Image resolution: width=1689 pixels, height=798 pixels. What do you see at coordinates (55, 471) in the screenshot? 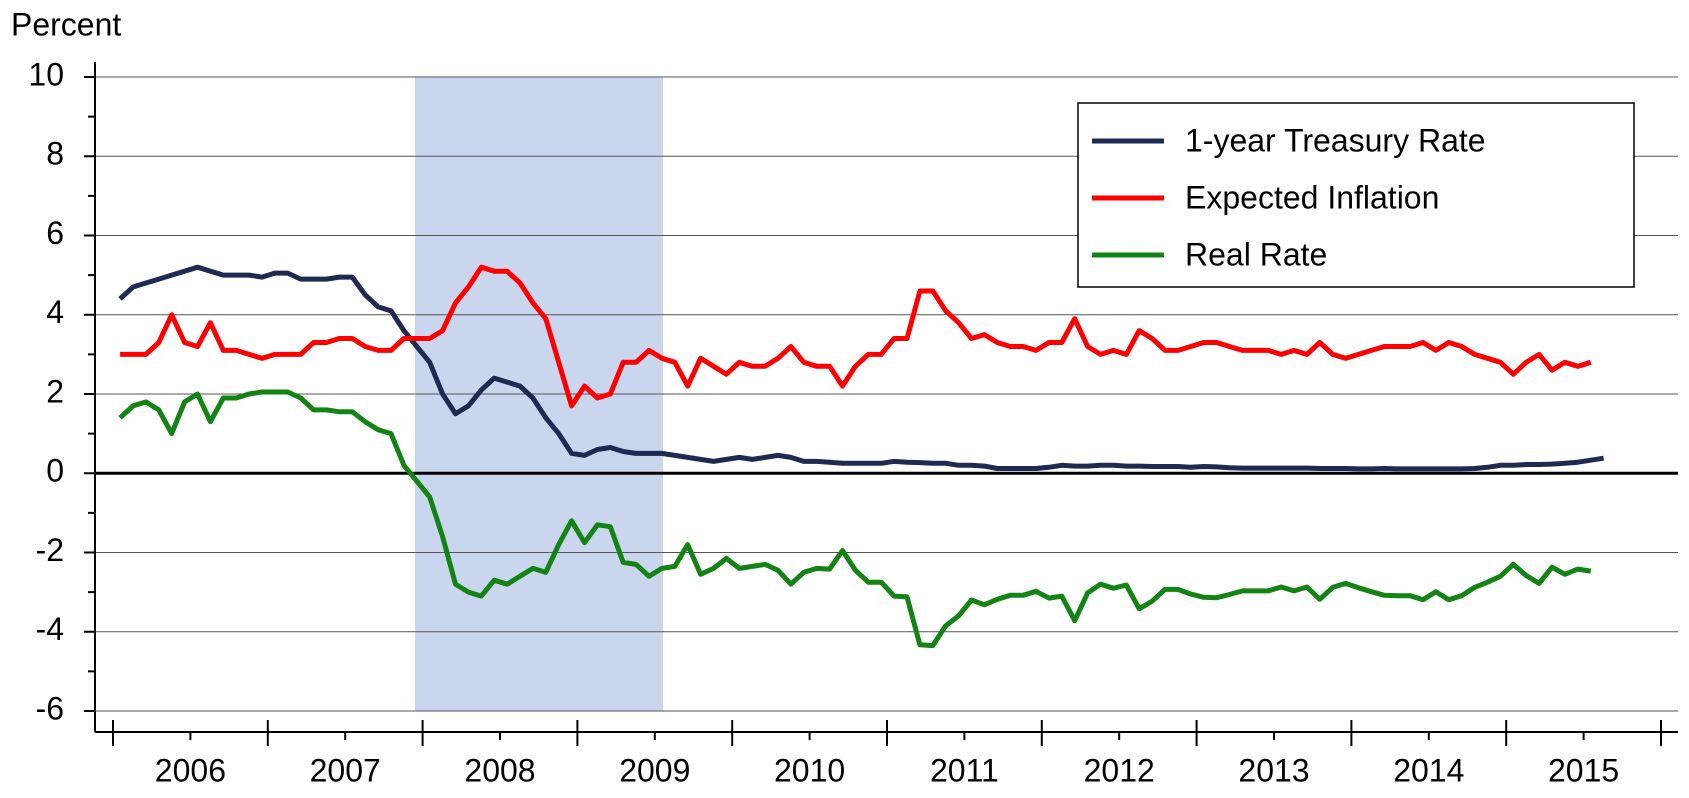
I see `y-tick-label: 0` at bounding box center [55, 471].